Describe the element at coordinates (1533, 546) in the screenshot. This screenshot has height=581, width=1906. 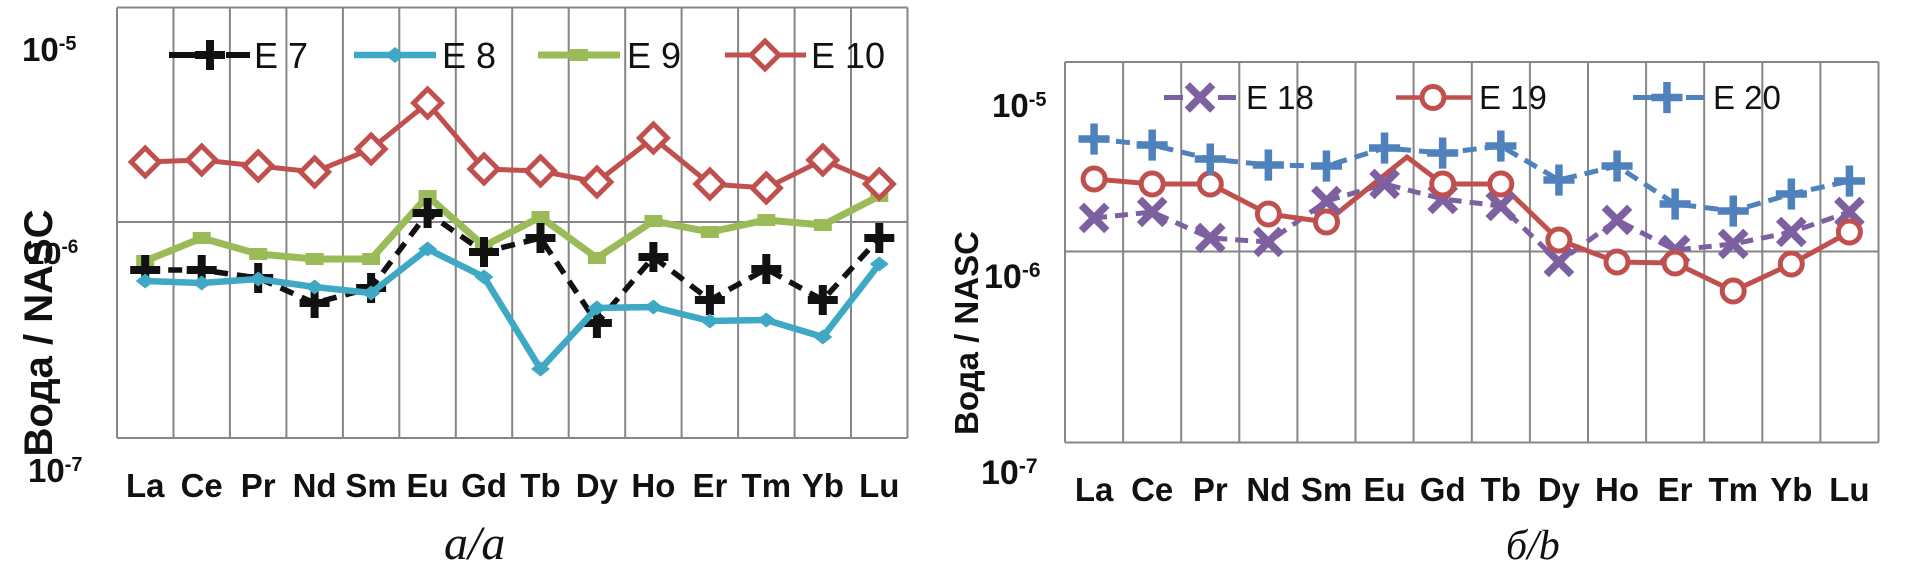
I see `svg-text: б/b` at that location.